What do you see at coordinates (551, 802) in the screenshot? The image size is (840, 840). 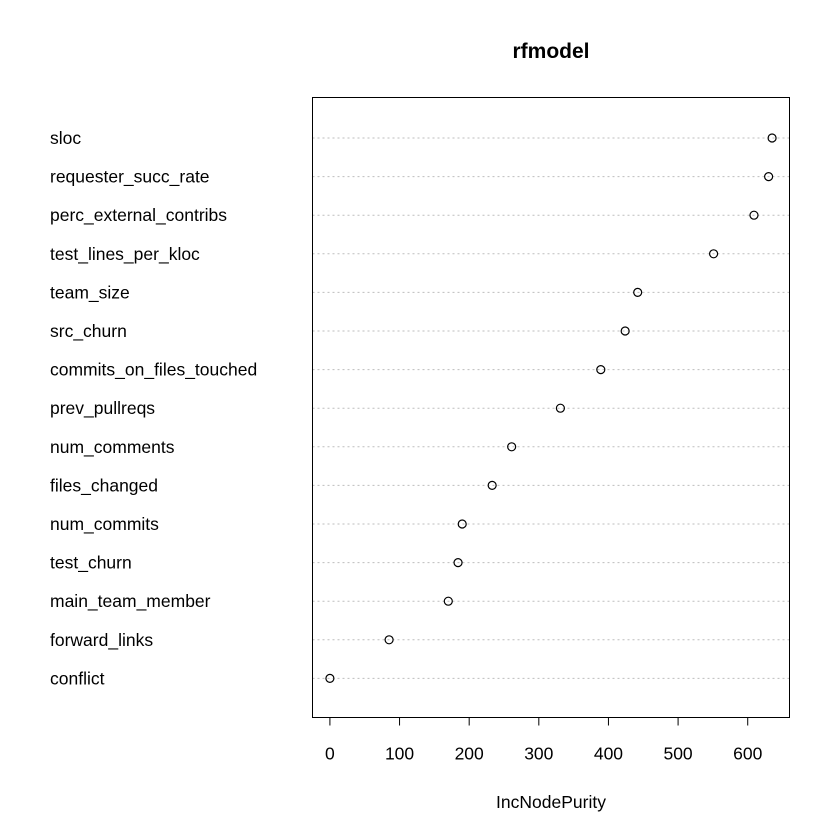 I see `x-axis-label: IncNodePurity` at bounding box center [551, 802].